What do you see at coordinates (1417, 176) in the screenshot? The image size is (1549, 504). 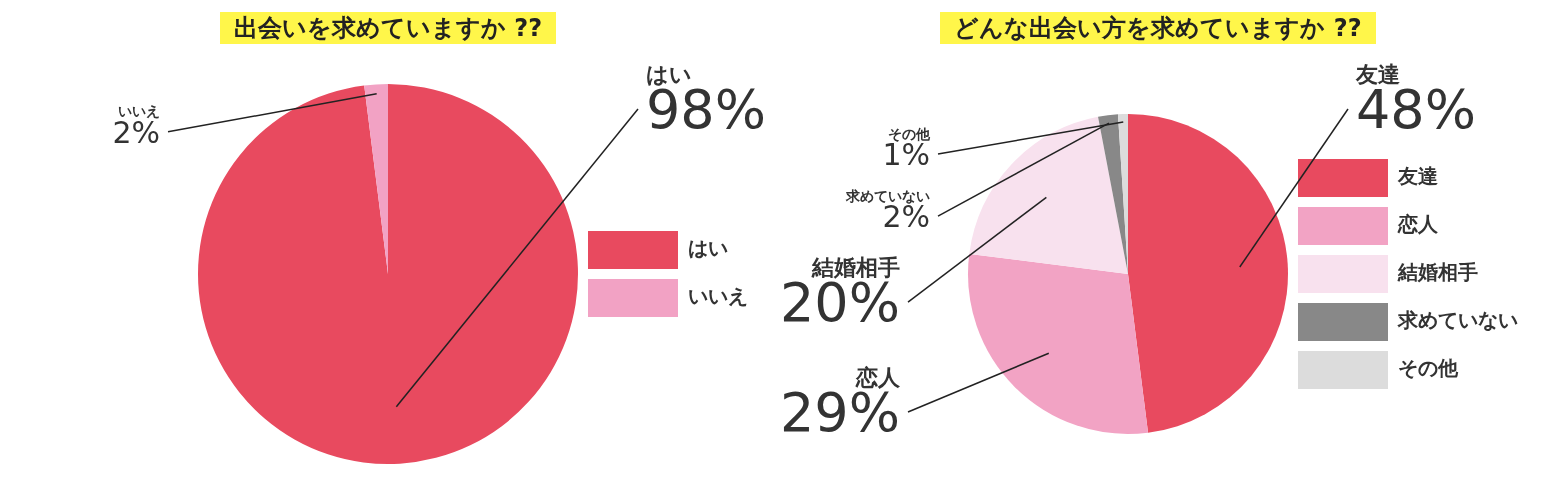 I see `legend-label: 友達` at bounding box center [1417, 176].